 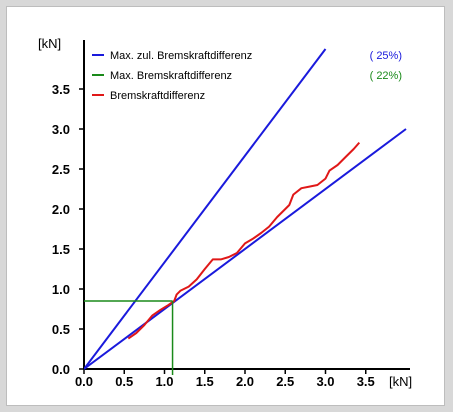 I want to click on x-tick-label: 1.0, so click(x=164, y=381).